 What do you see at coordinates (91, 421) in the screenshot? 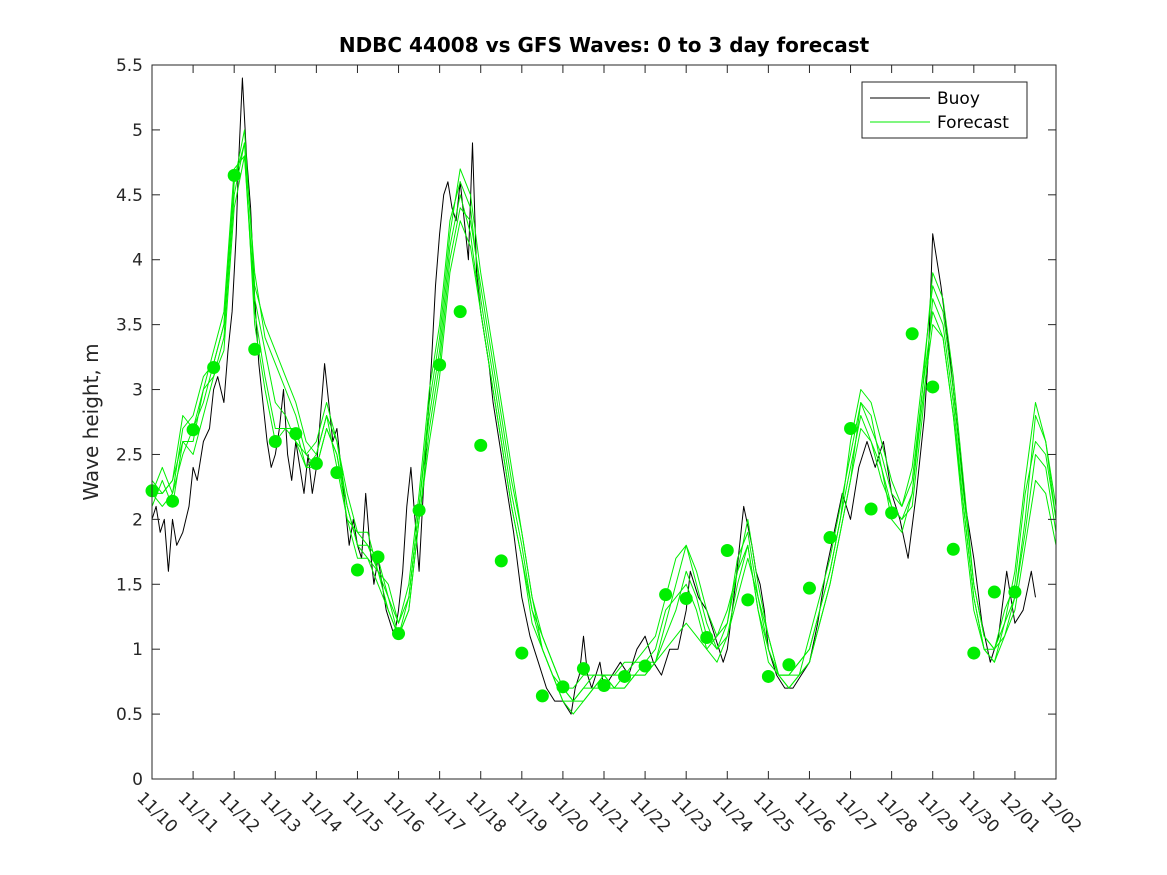
I see `y-axis-label: Wave height, m` at bounding box center [91, 421].